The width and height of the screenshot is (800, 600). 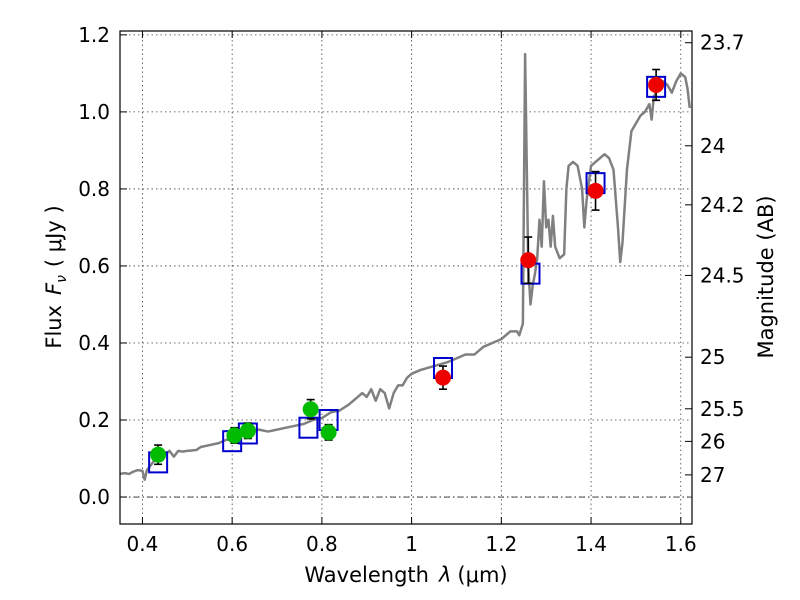 I want to click on magnitude-tick-label: 24, so click(x=712, y=146).